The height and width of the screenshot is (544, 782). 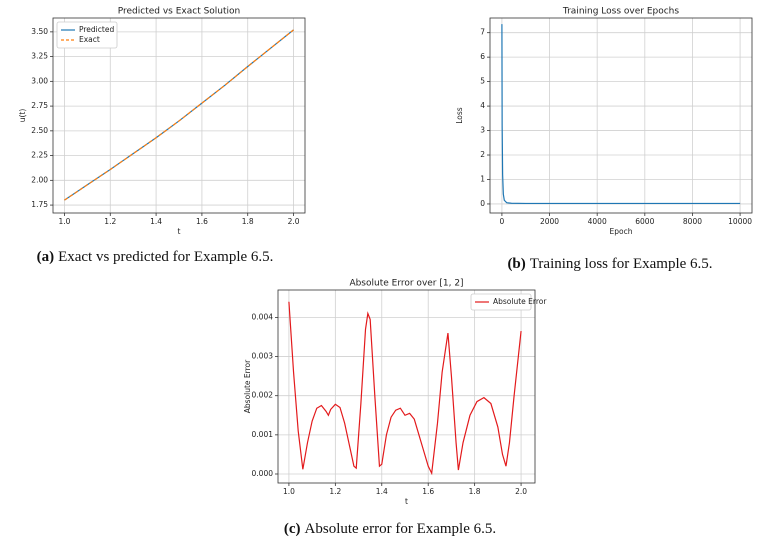 I want to click on x-tick-label: 6000, so click(x=644, y=221).